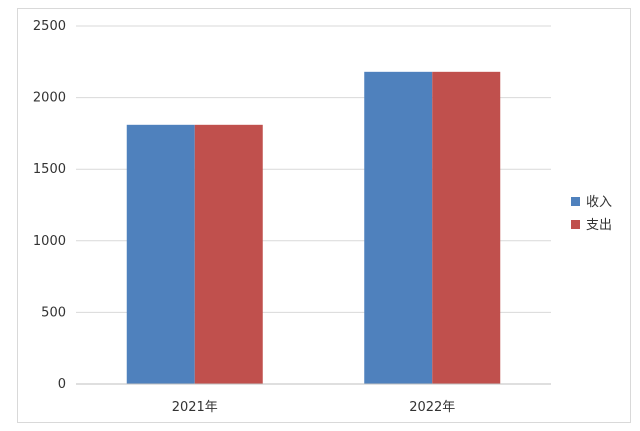  What do you see at coordinates (49, 26) in the screenshot?
I see `y-tick-label: 2500` at bounding box center [49, 26].